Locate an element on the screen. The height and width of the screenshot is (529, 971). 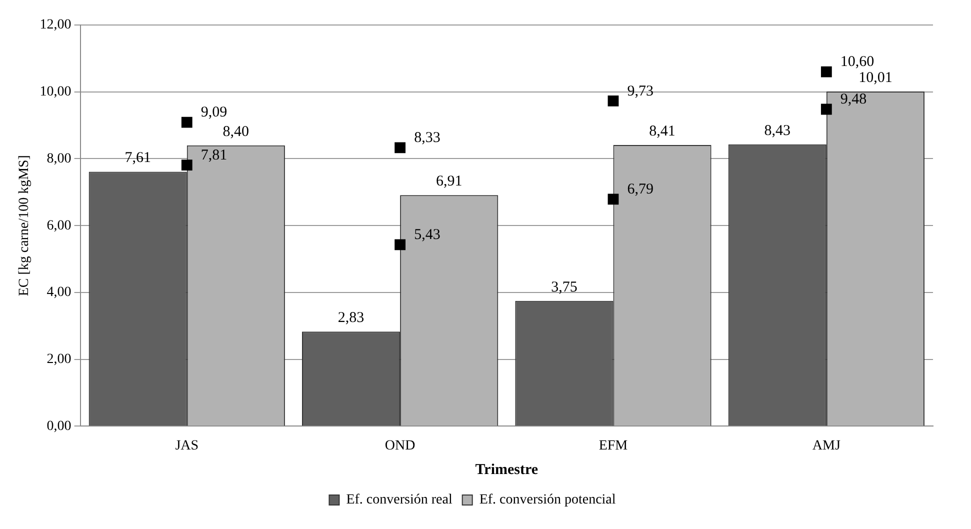
y-tick-label: 2,00 is located at coordinates (59, 360).